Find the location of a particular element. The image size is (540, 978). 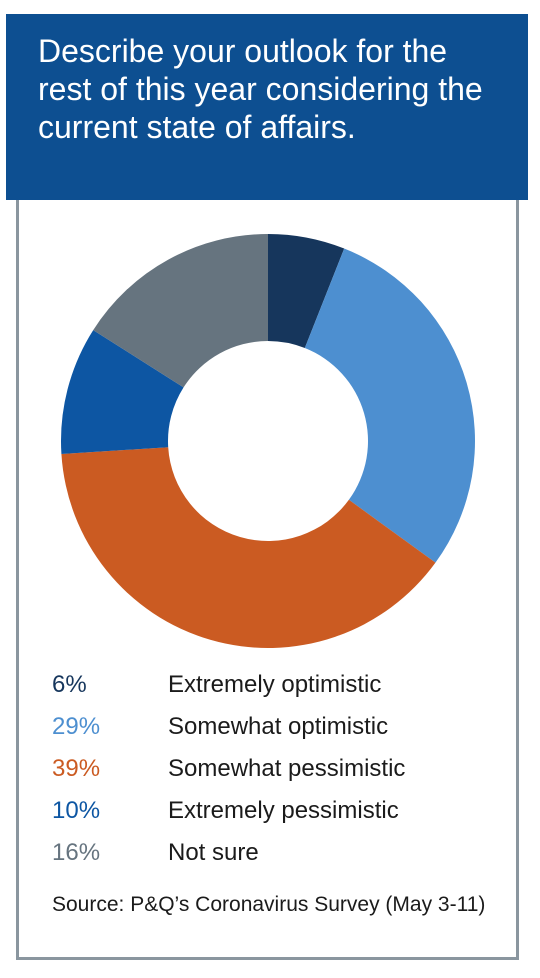

legend-item: 16% Not sure is located at coordinates (228, 853).